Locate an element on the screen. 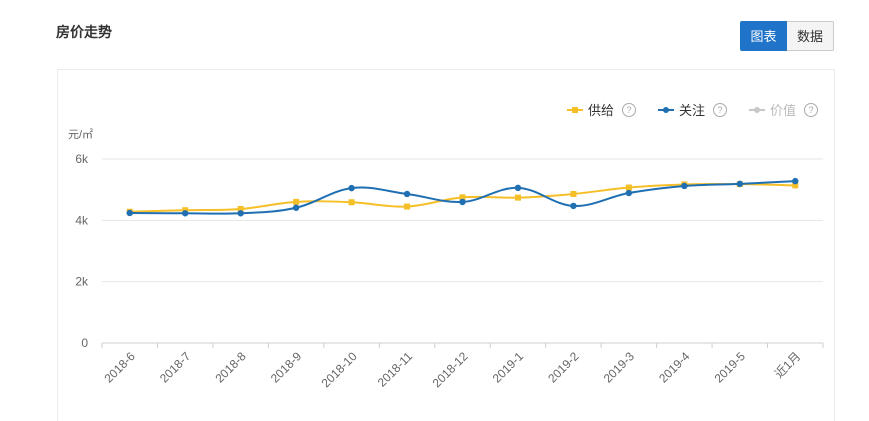 The height and width of the screenshot is (421, 869). x-tick-label: 2019-1 is located at coordinates (508, 367).